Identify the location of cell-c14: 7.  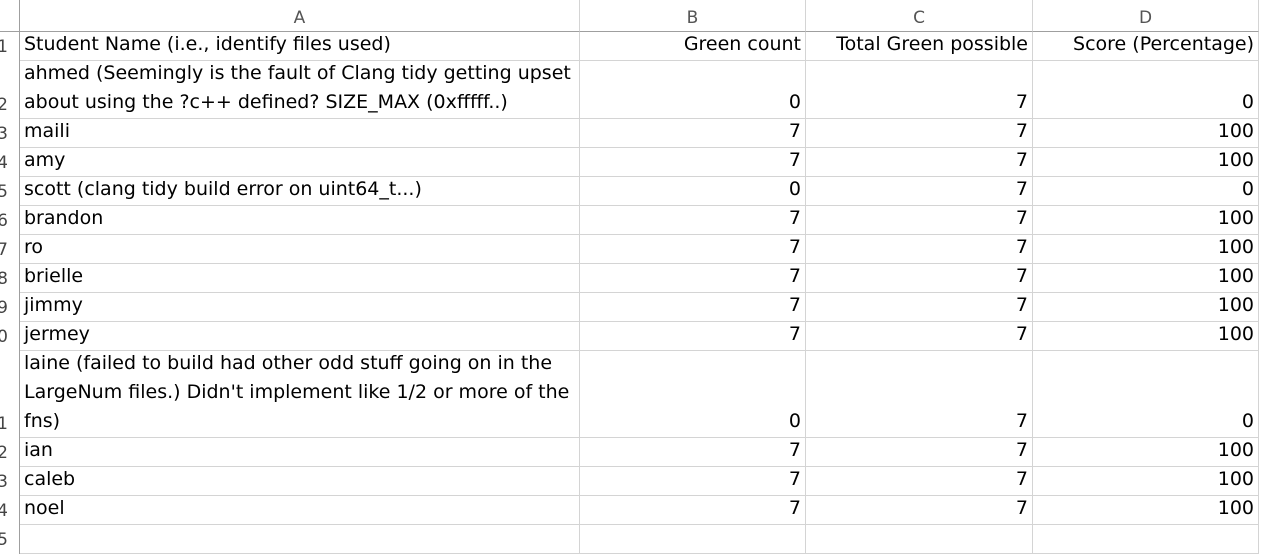
(919, 510).